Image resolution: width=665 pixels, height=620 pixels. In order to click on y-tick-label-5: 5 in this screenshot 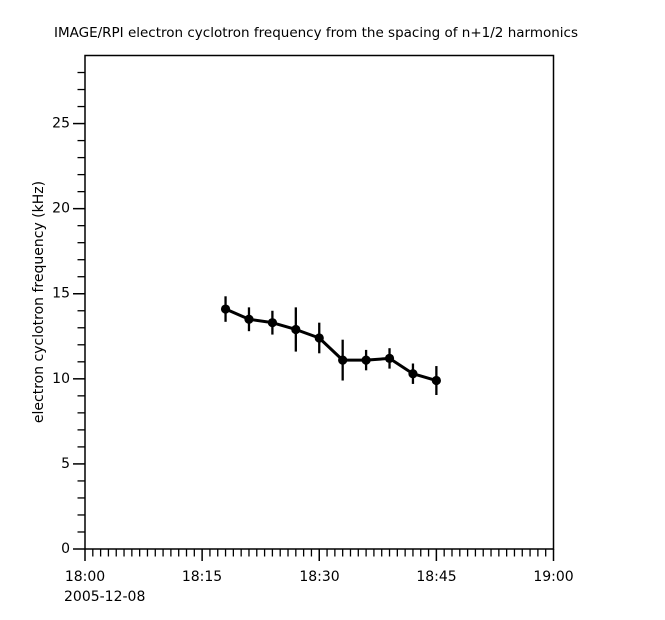, I will do `click(65, 464)`.